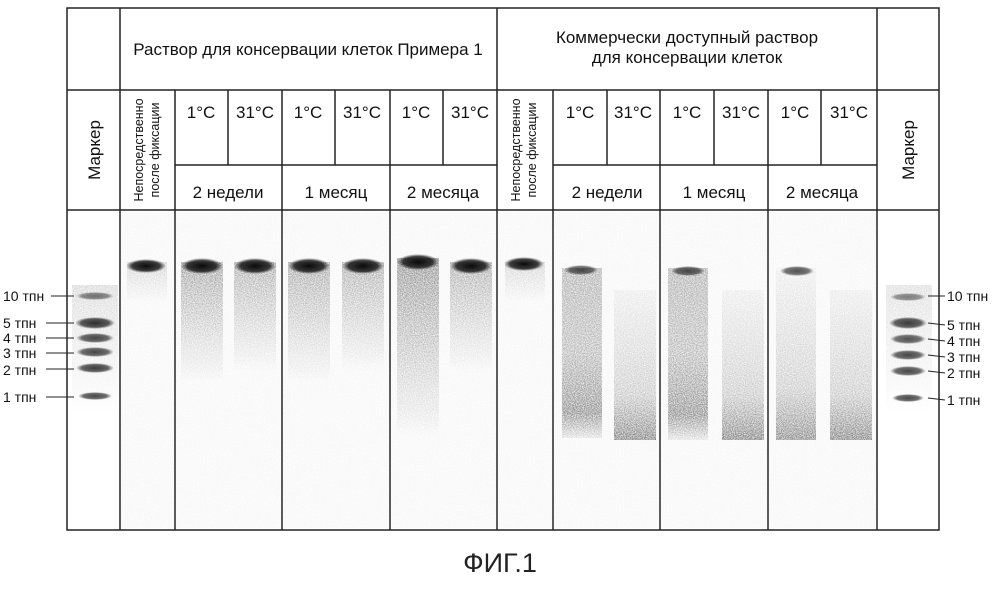  Describe the element at coordinates (307, 49) in the screenshot. I see `group-header-example1: Раствор для консервации клеток Примера 1` at that location.